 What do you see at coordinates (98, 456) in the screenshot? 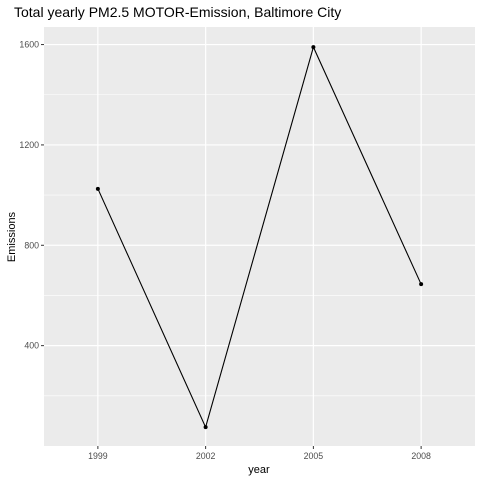
I see `x-tick-label: 1999` at bounding box center [98, 456].